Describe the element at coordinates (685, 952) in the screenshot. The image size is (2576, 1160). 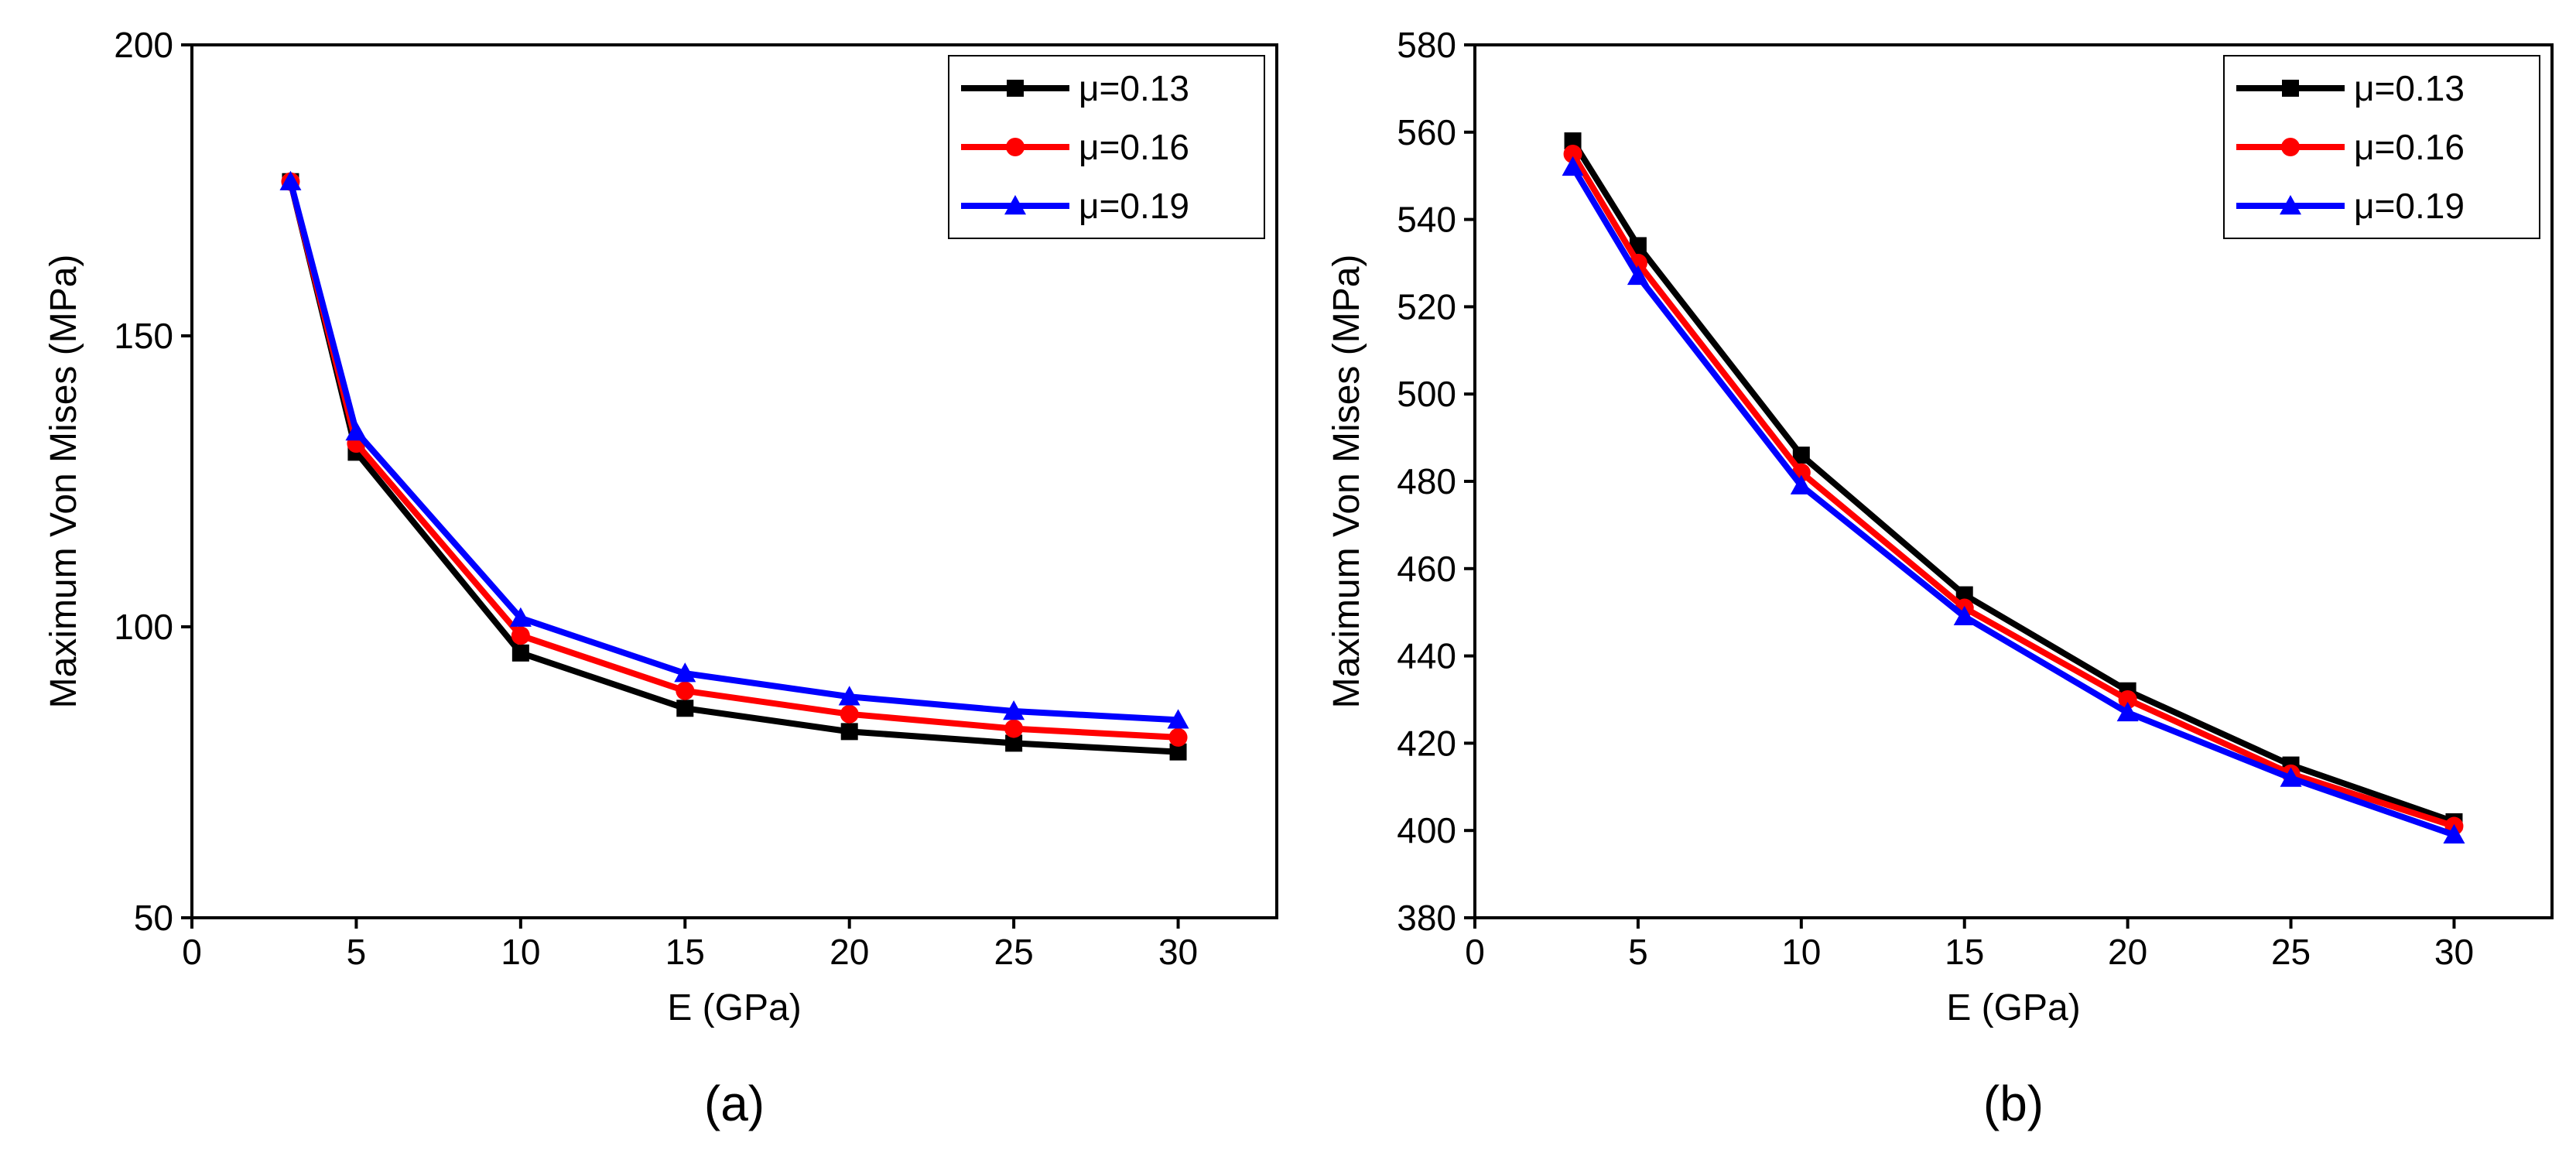
I see `chart-a-x-tick-label: 15` at that location.